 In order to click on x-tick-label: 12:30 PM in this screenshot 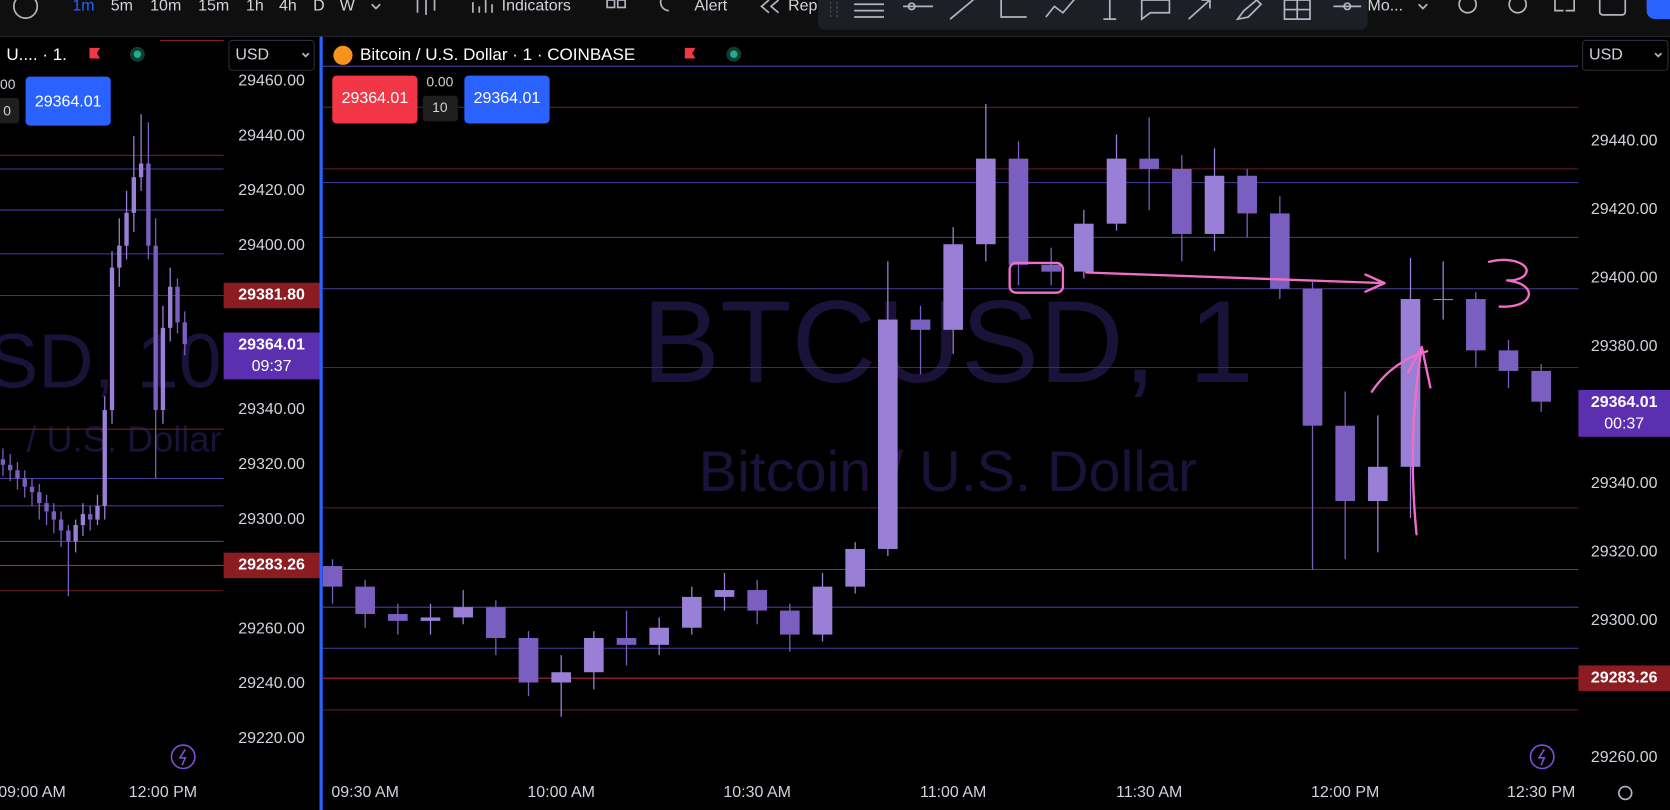, I will do `click(1541, 792)`.